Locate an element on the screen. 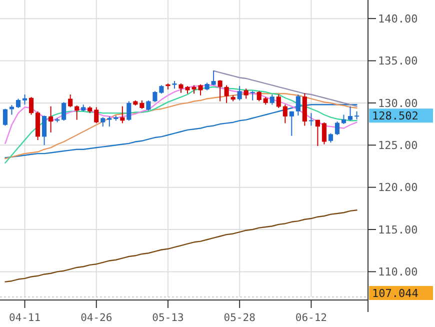  y-tick-label: 125.00 is located at coordinates (398, 145).